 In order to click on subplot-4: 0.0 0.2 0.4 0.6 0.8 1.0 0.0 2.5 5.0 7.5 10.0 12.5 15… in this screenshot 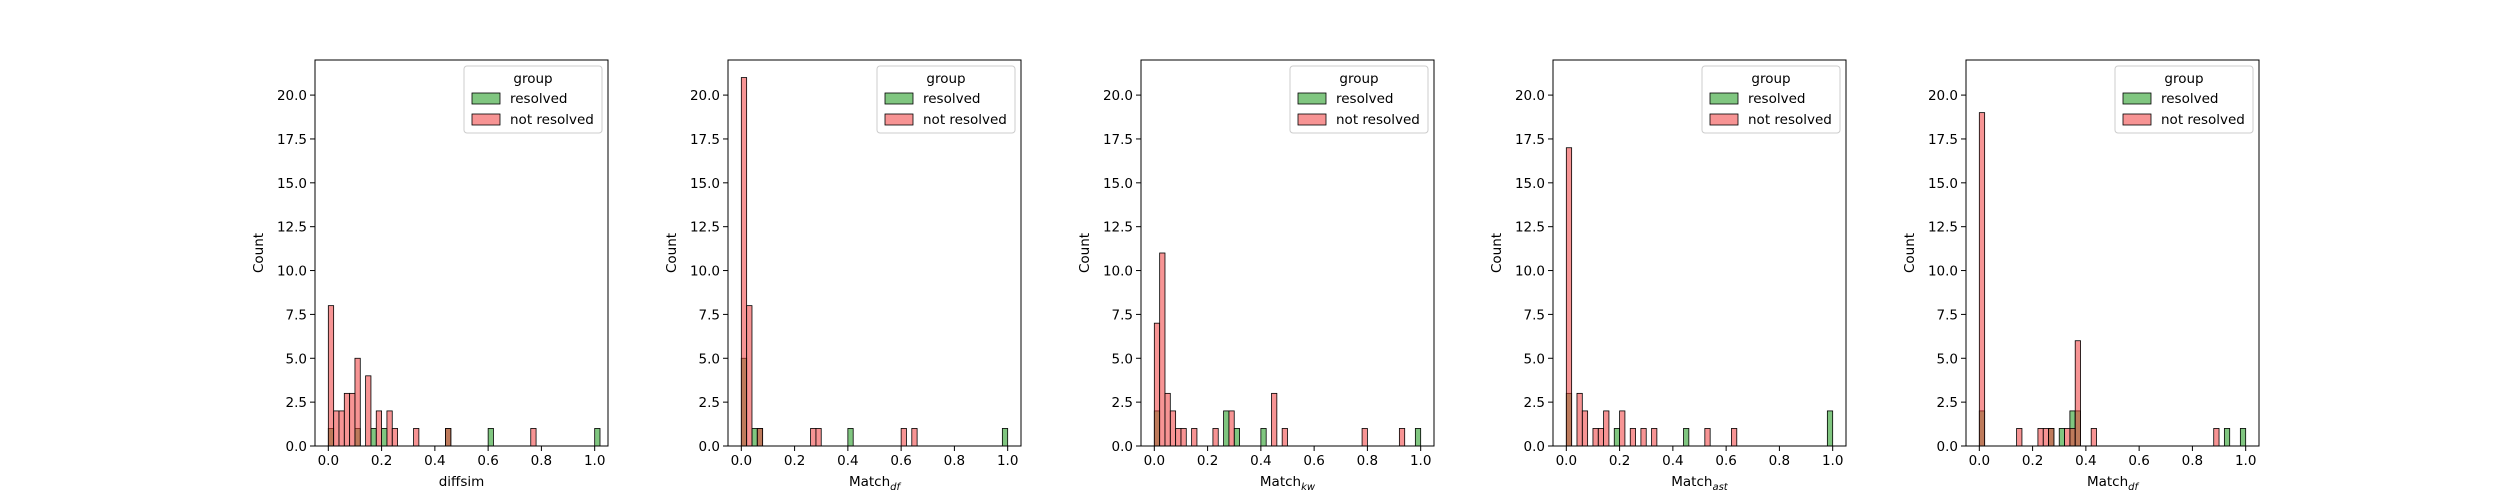, I will do `click(1668, 276)`.